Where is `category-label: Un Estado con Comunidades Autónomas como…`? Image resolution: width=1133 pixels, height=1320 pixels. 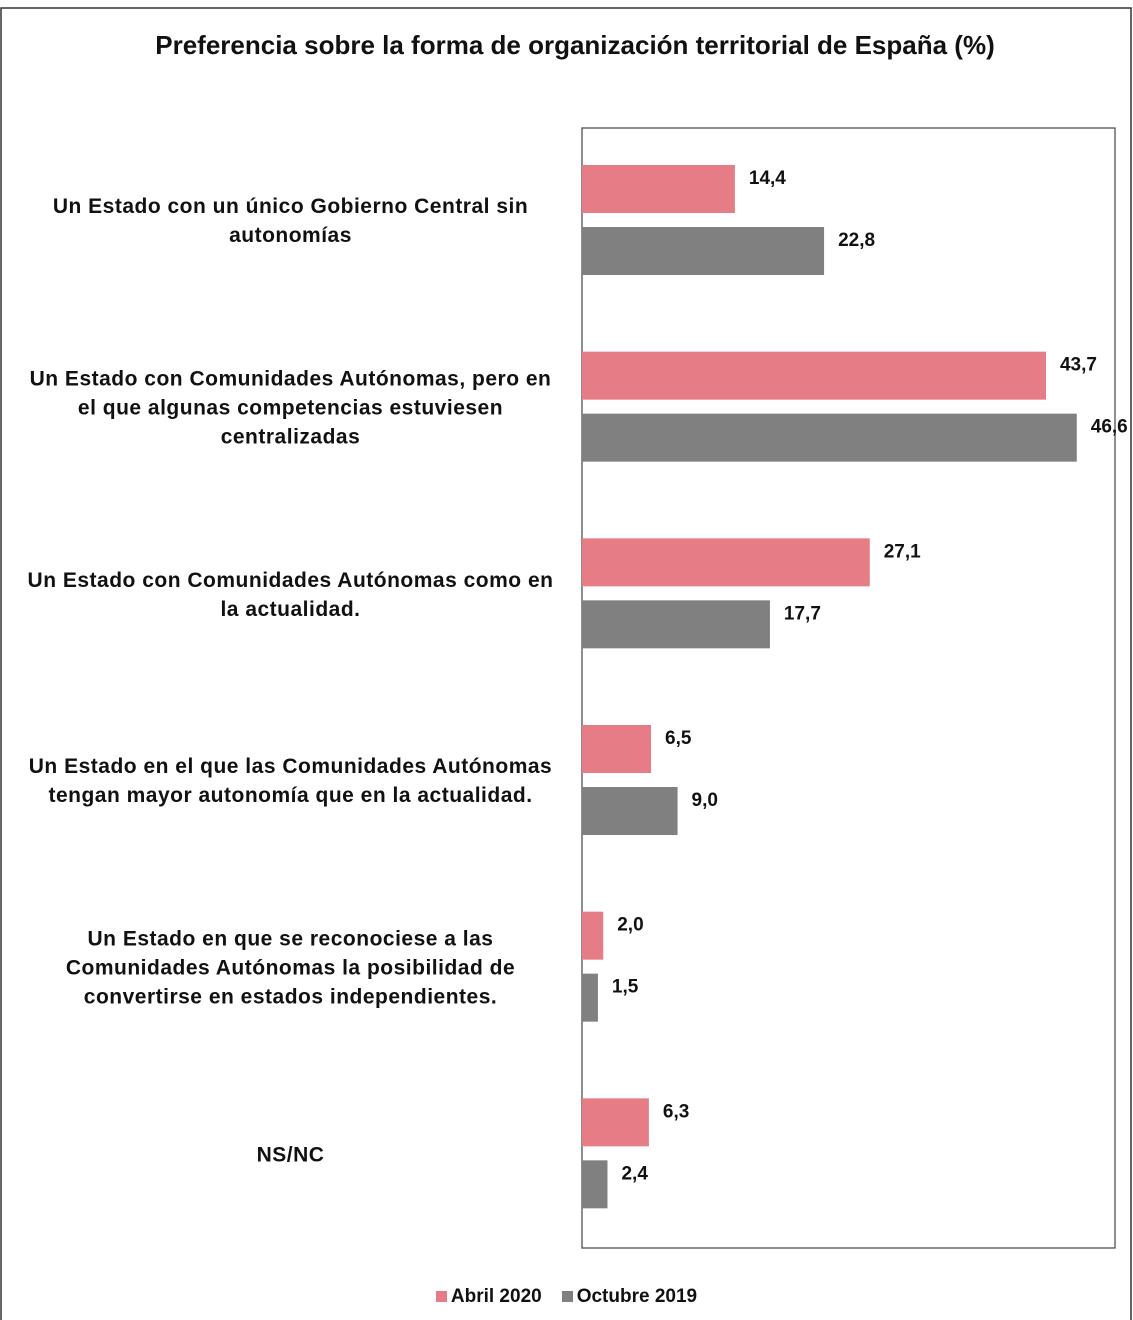 category-label: Un Estado con Comunidades Autónomas como… is located at coordinates (290, 594).